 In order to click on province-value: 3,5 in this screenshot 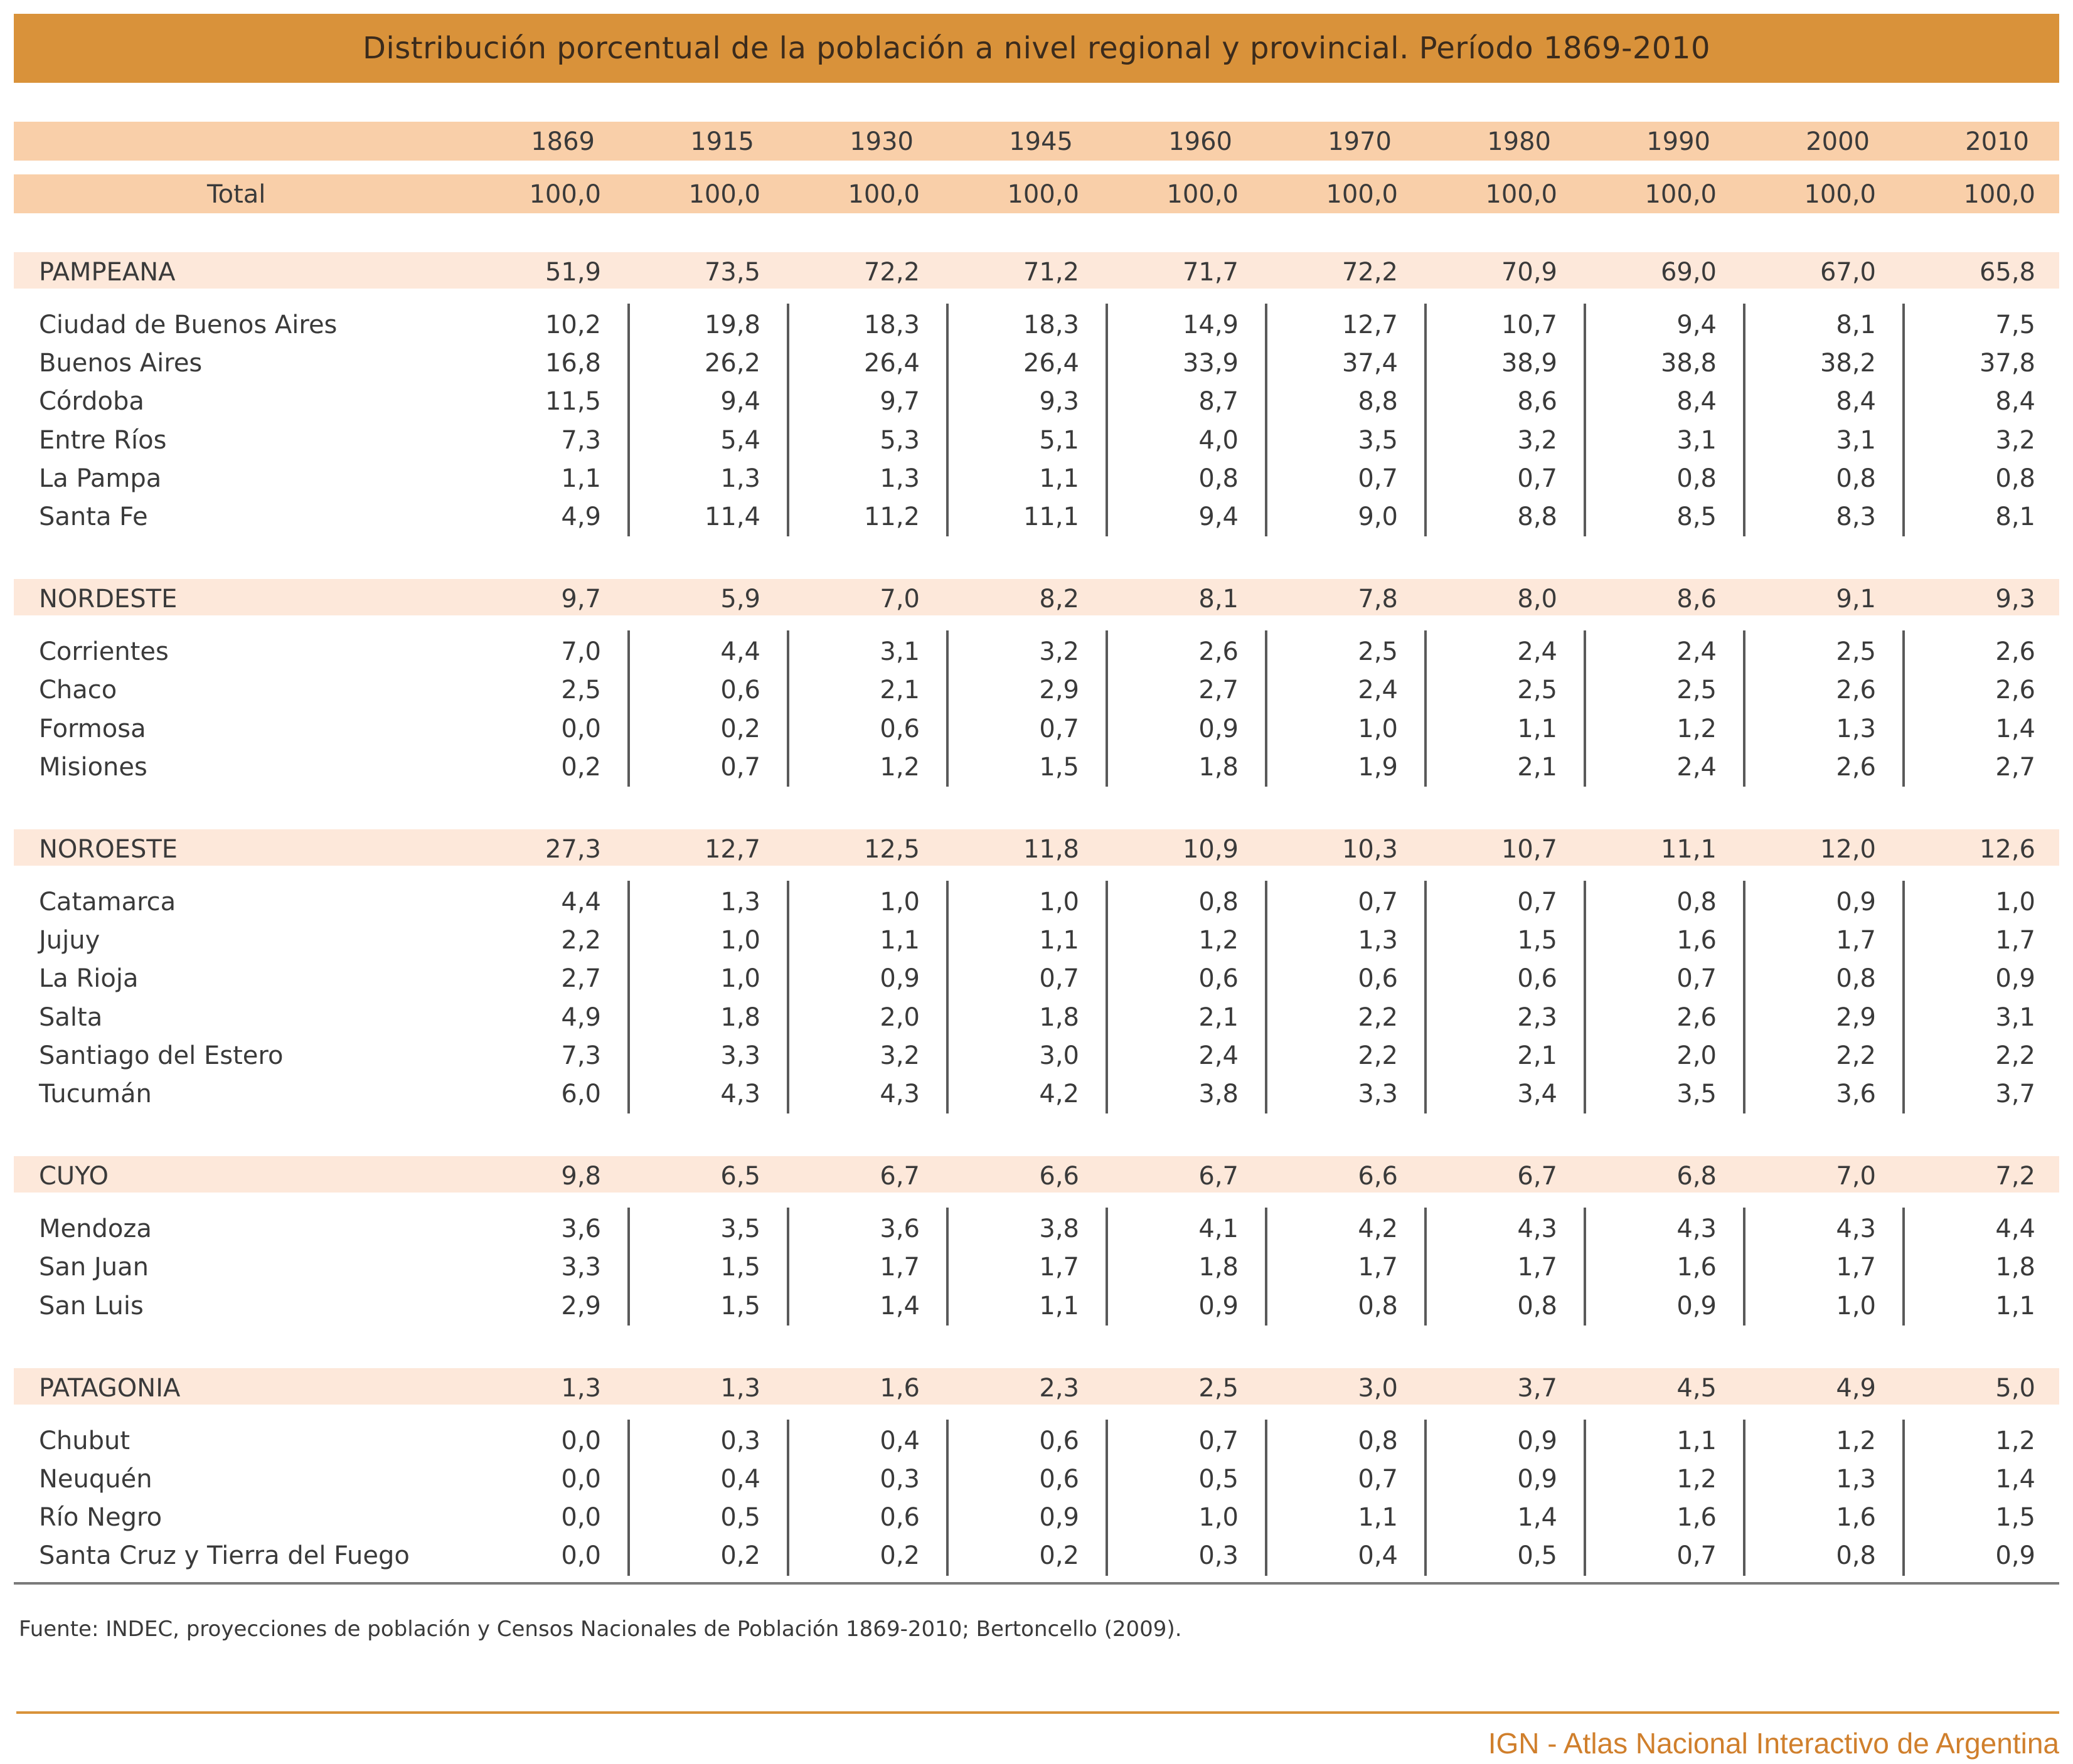, I will do `click(740, 1229)`.